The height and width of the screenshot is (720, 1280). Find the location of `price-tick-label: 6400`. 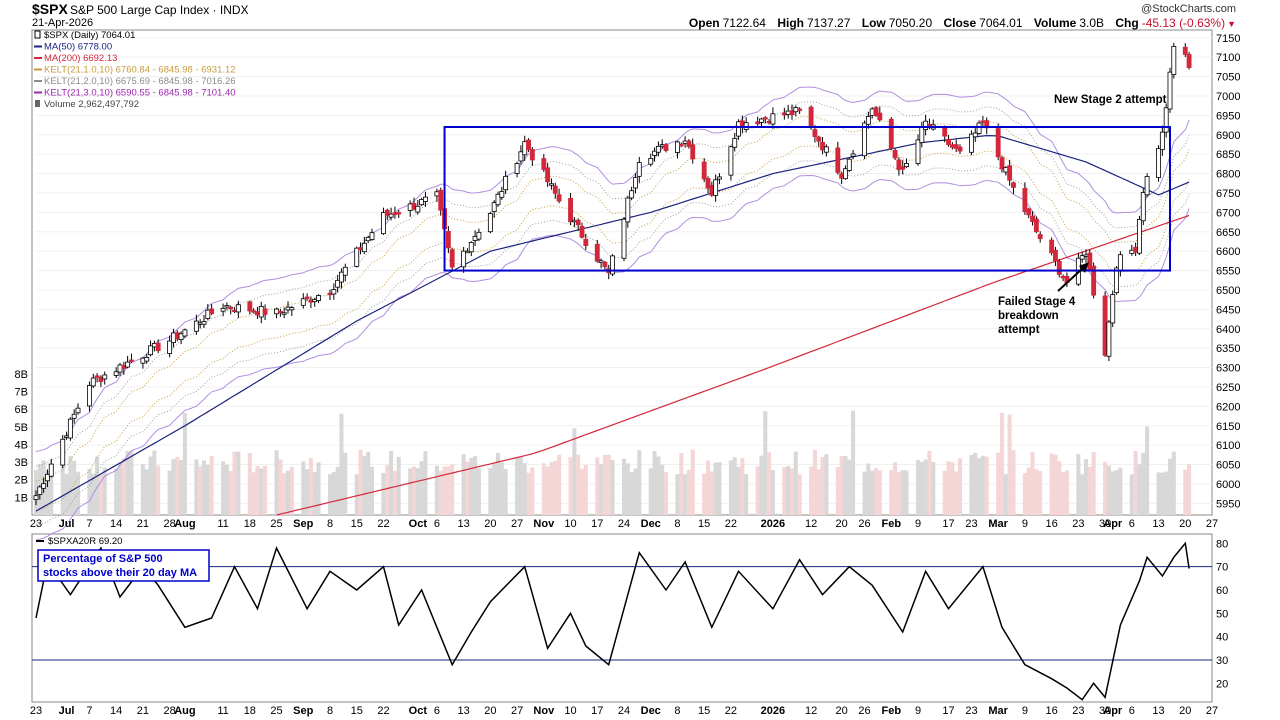

price-tick-label: 6400 is located at coordinates (1228, 330).